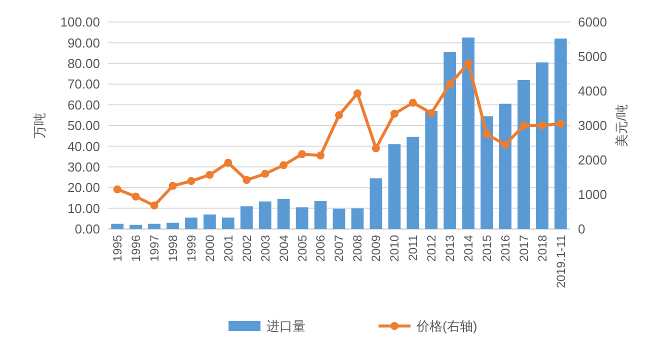  I want to click on y-tick-label: 20.00, so click(83, 188).